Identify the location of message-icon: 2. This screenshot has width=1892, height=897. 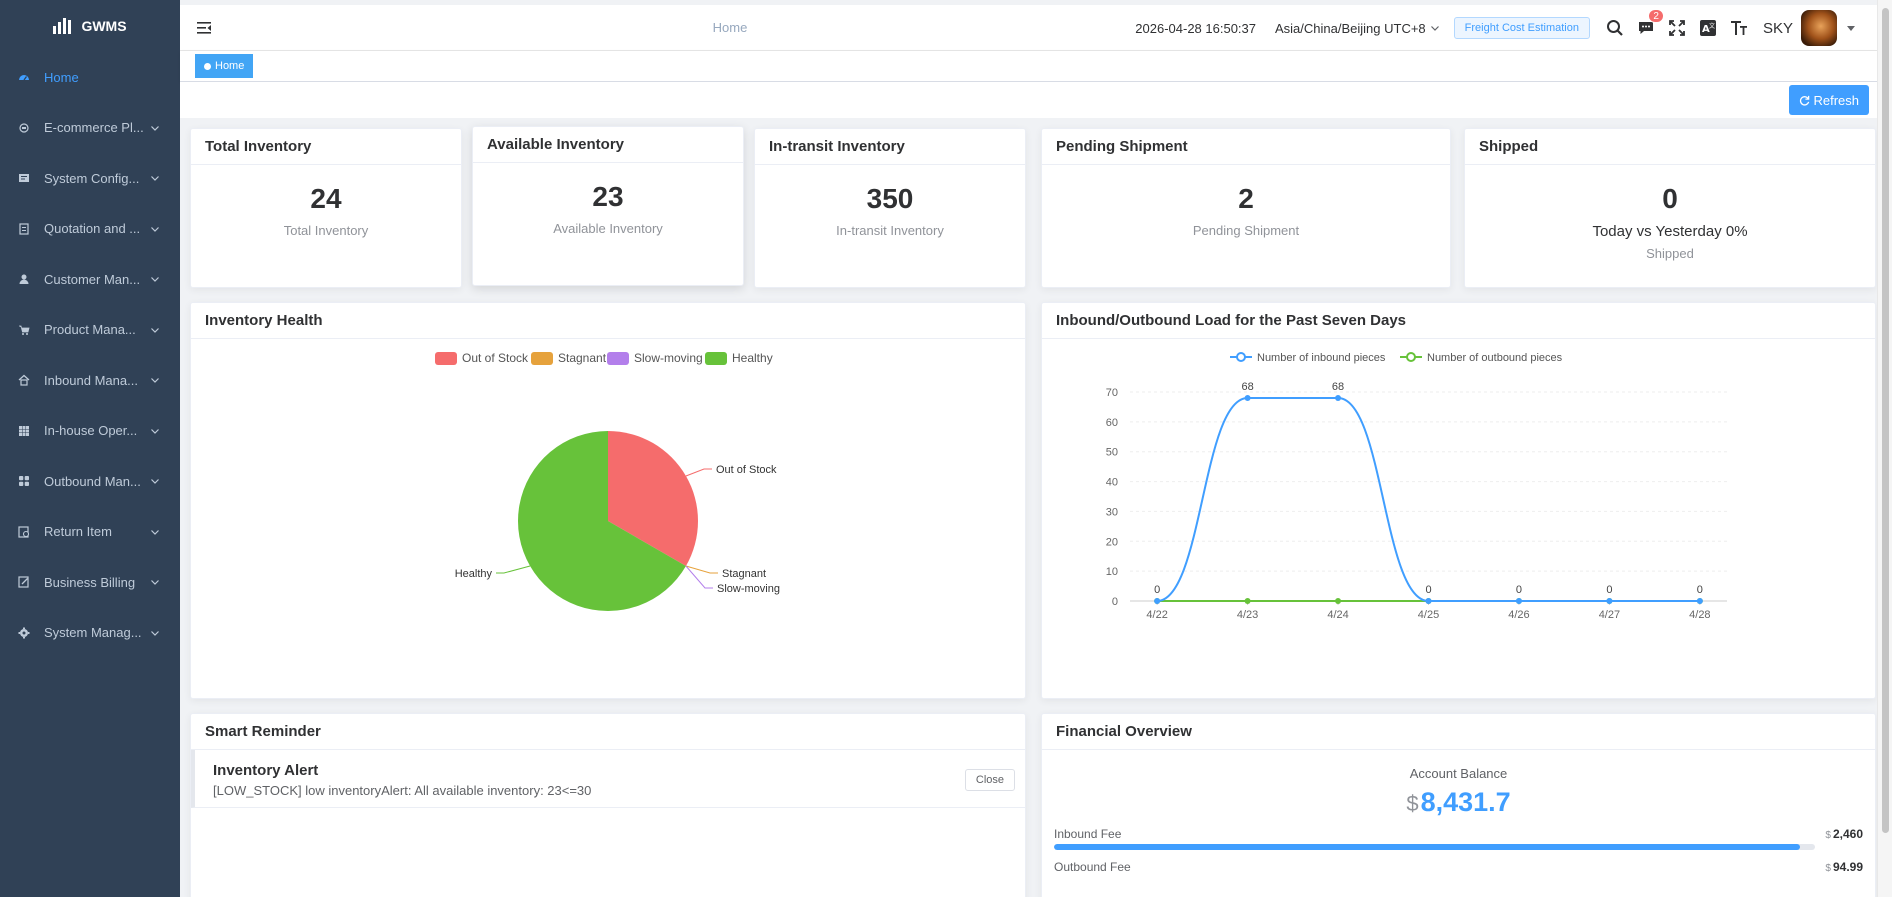
(1649, 24).